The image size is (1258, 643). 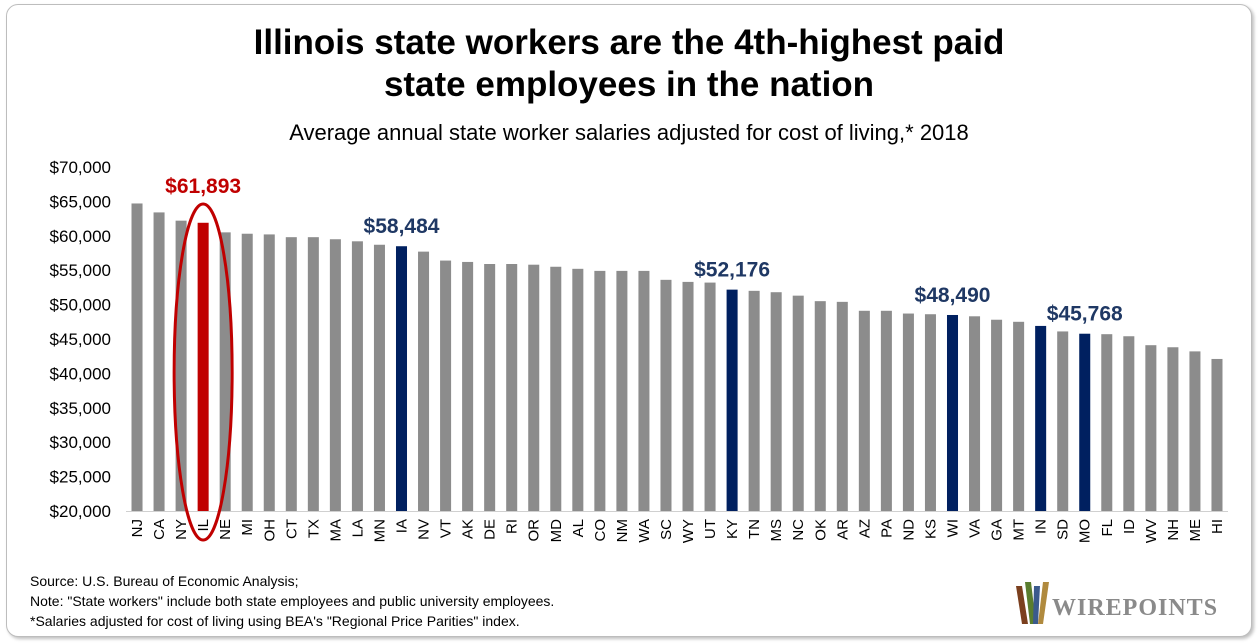 I want to click on bar-mt, so click(x=1019, y=416).